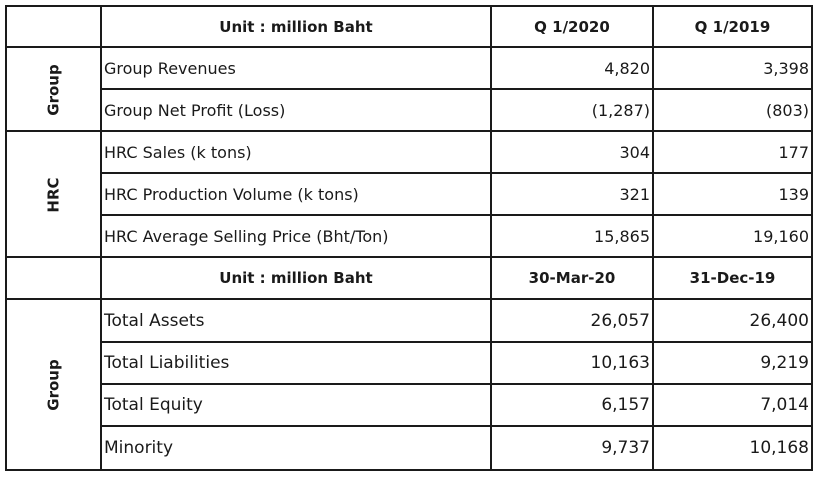 The height and width of the screenshot is (480, 821). Describe the element at coordinates (732, 110) in the screenshot. I see `value-cell: (803)` at that location.